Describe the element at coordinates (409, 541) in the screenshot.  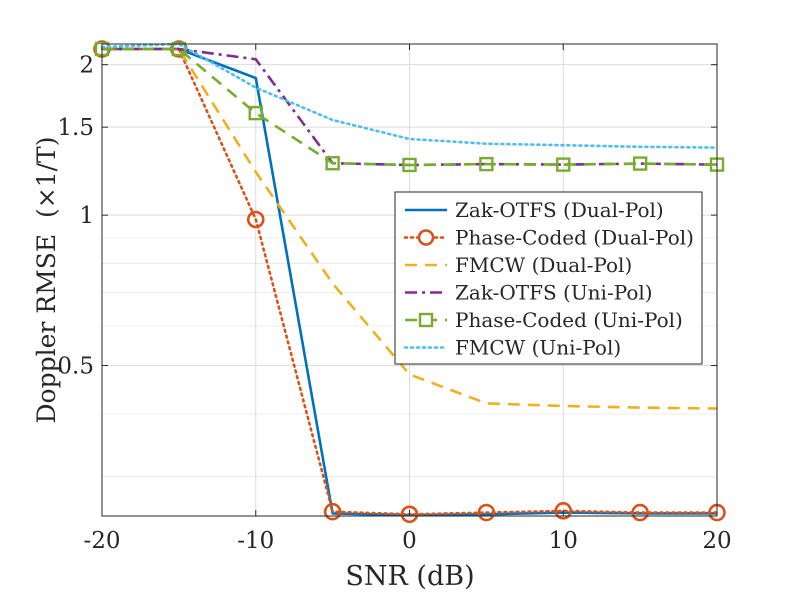
I see `x-tick-label: 0` at that location.